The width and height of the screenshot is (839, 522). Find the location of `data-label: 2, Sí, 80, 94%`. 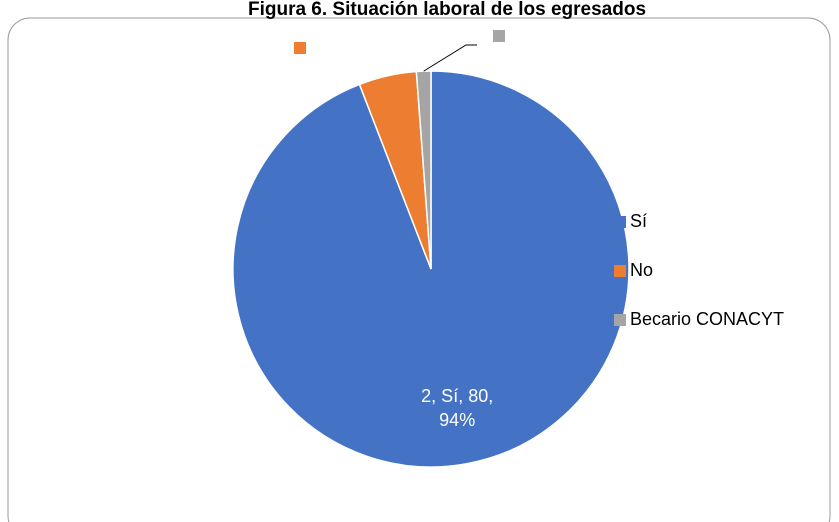

data-label: 2, Sí, 80, 94% is located at coordinates (457, 408).